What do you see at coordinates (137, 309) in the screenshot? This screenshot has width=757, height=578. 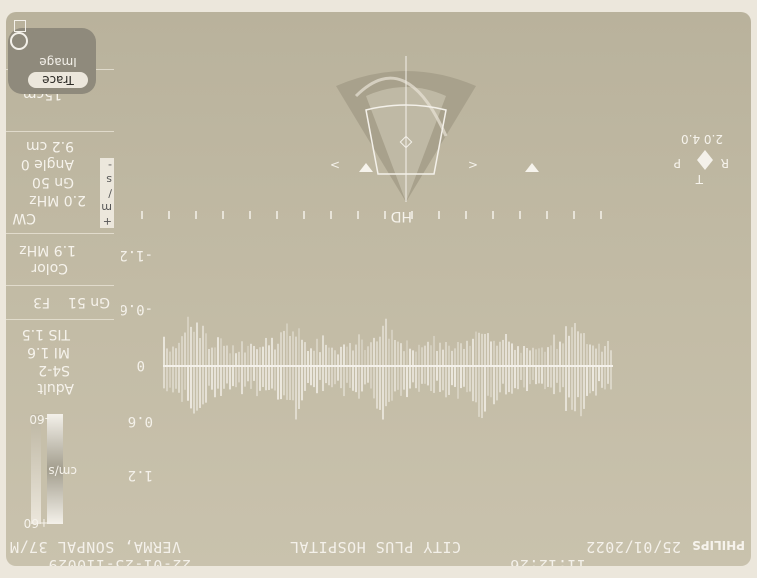 I see `velocity-tick: -0.6` at bounding box center [137, 309].